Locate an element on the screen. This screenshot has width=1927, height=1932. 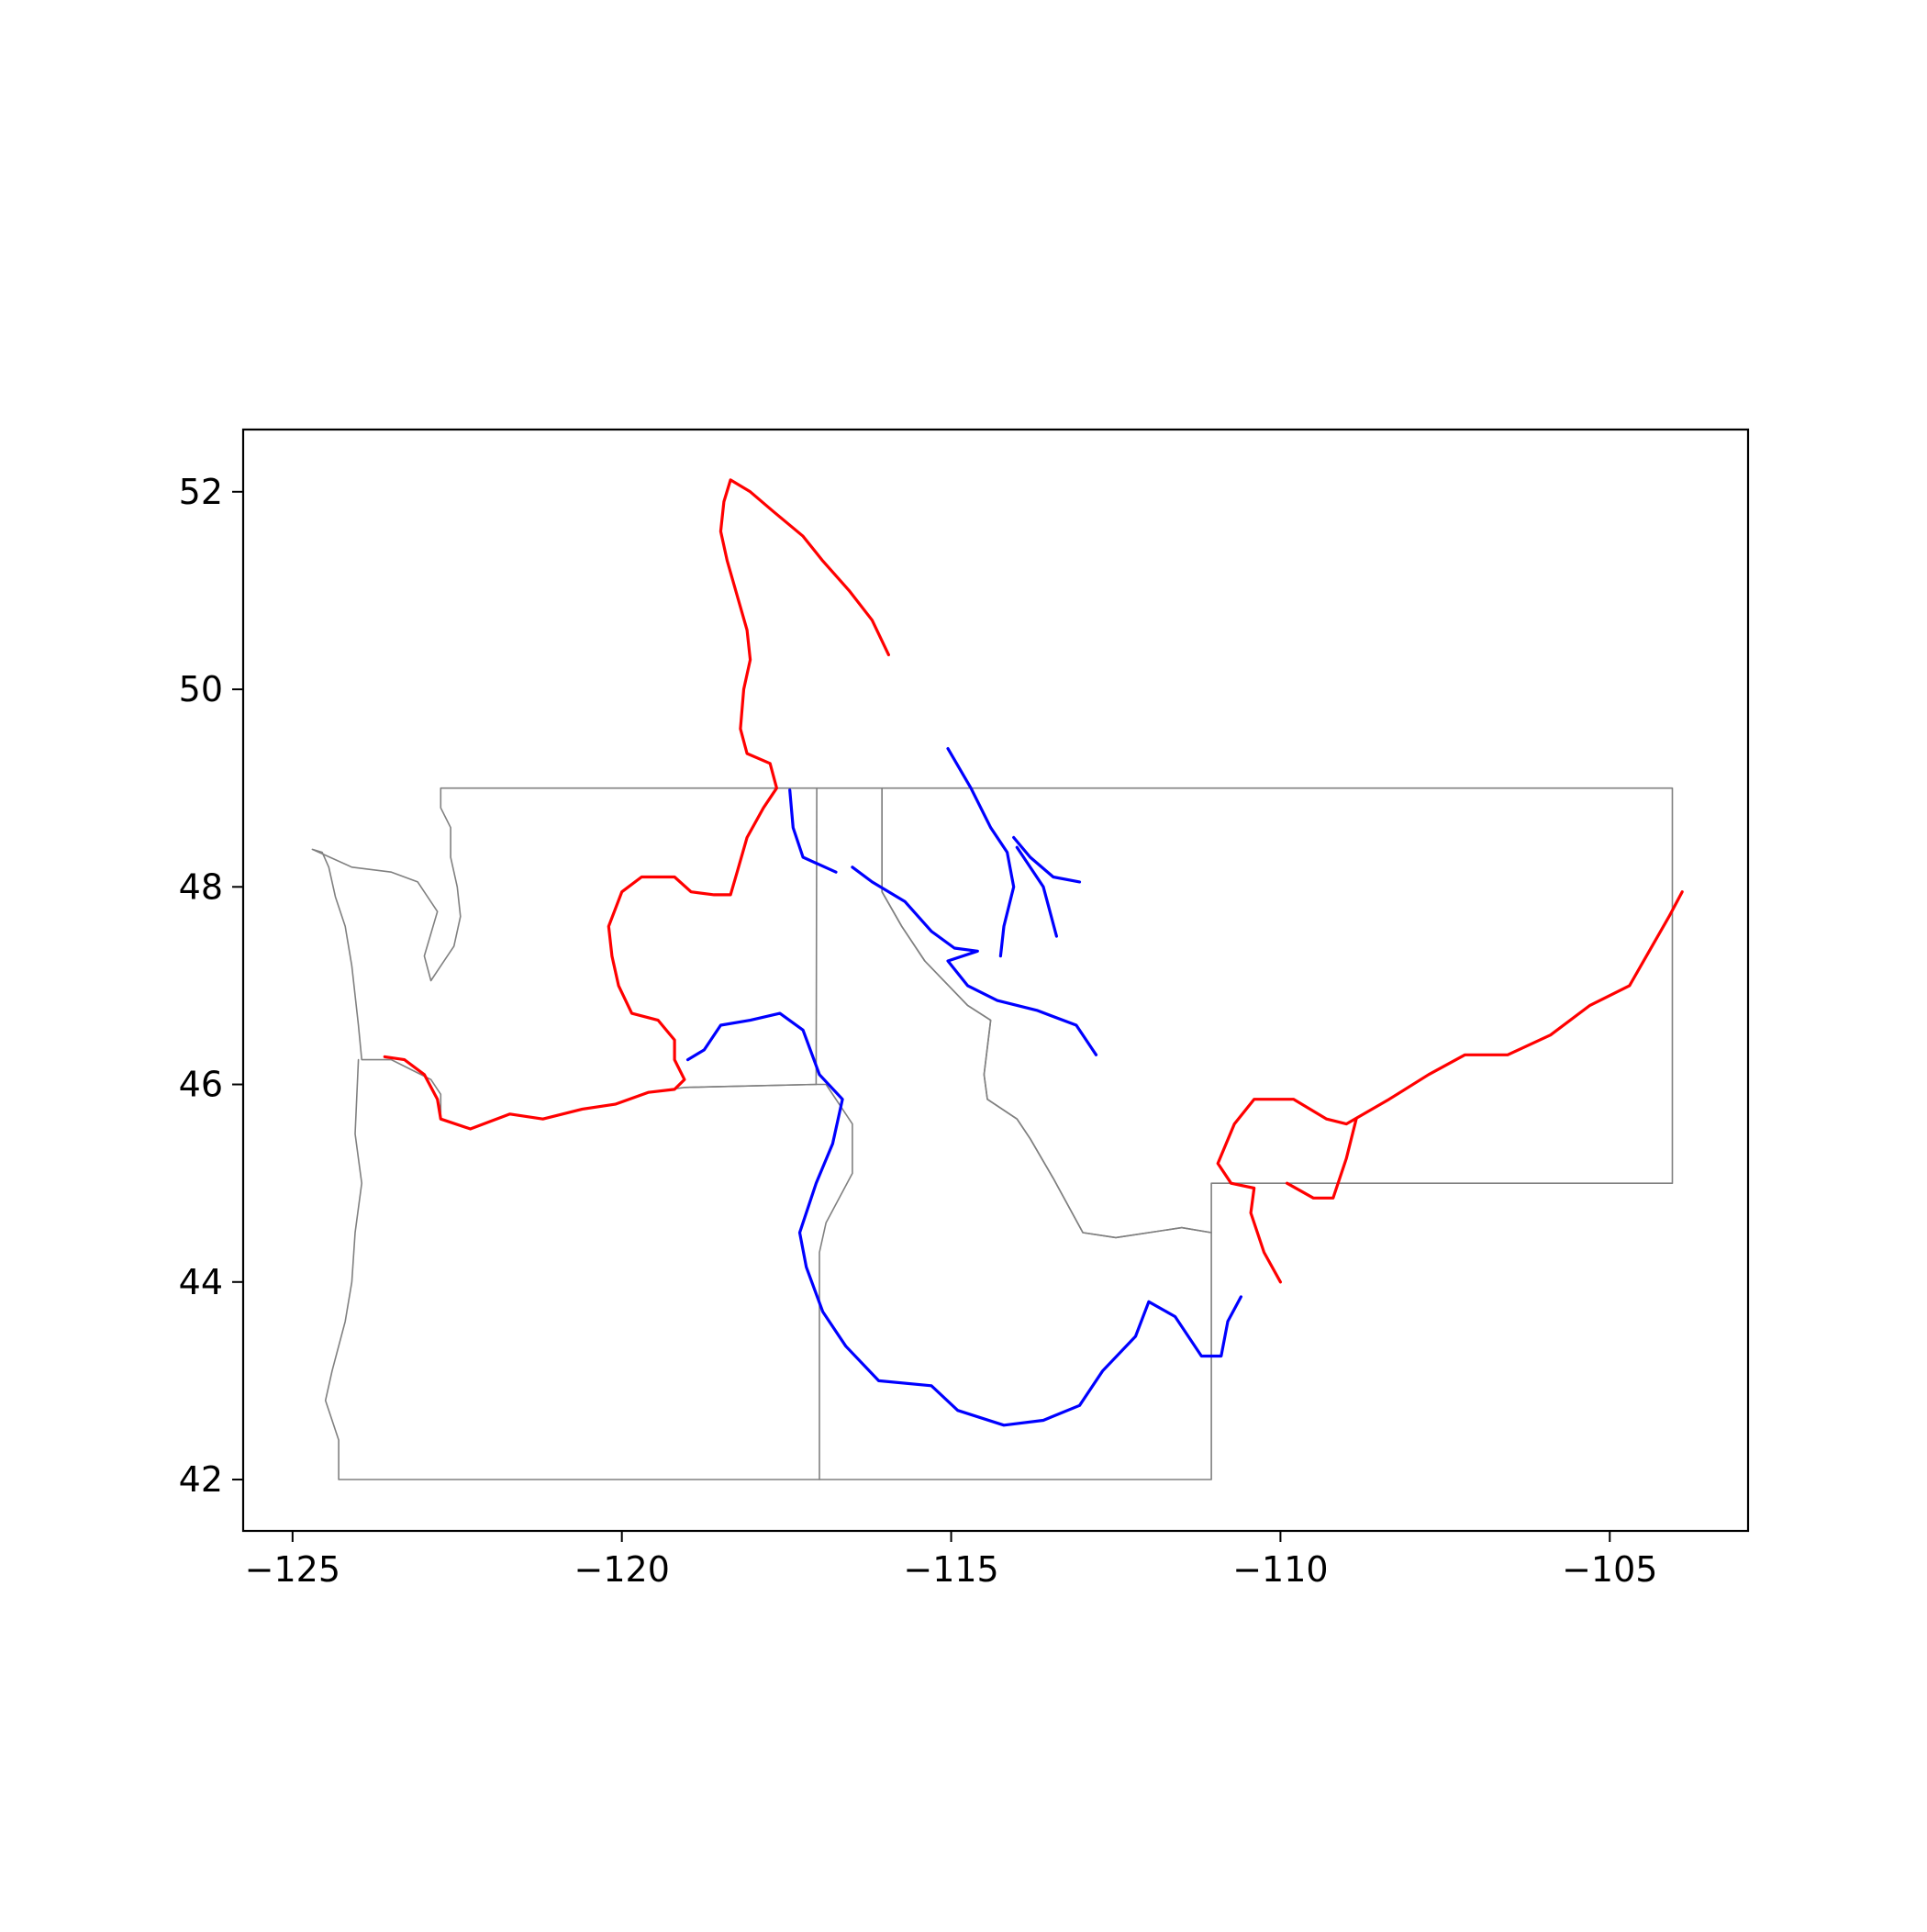
x-tick-label: −125 is located at coordinates (292, 1569).